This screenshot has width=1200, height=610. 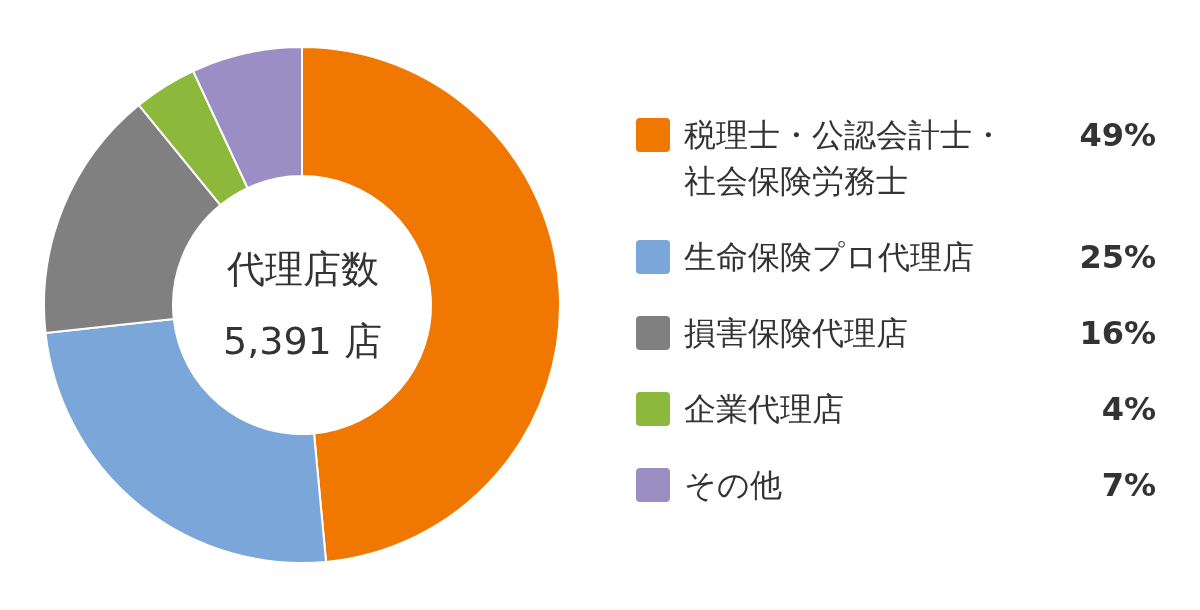 What do you see at coordinates (1128, 409) in the screenshot?
I see `data-label: 4%` at bounding box center [1128, 409].